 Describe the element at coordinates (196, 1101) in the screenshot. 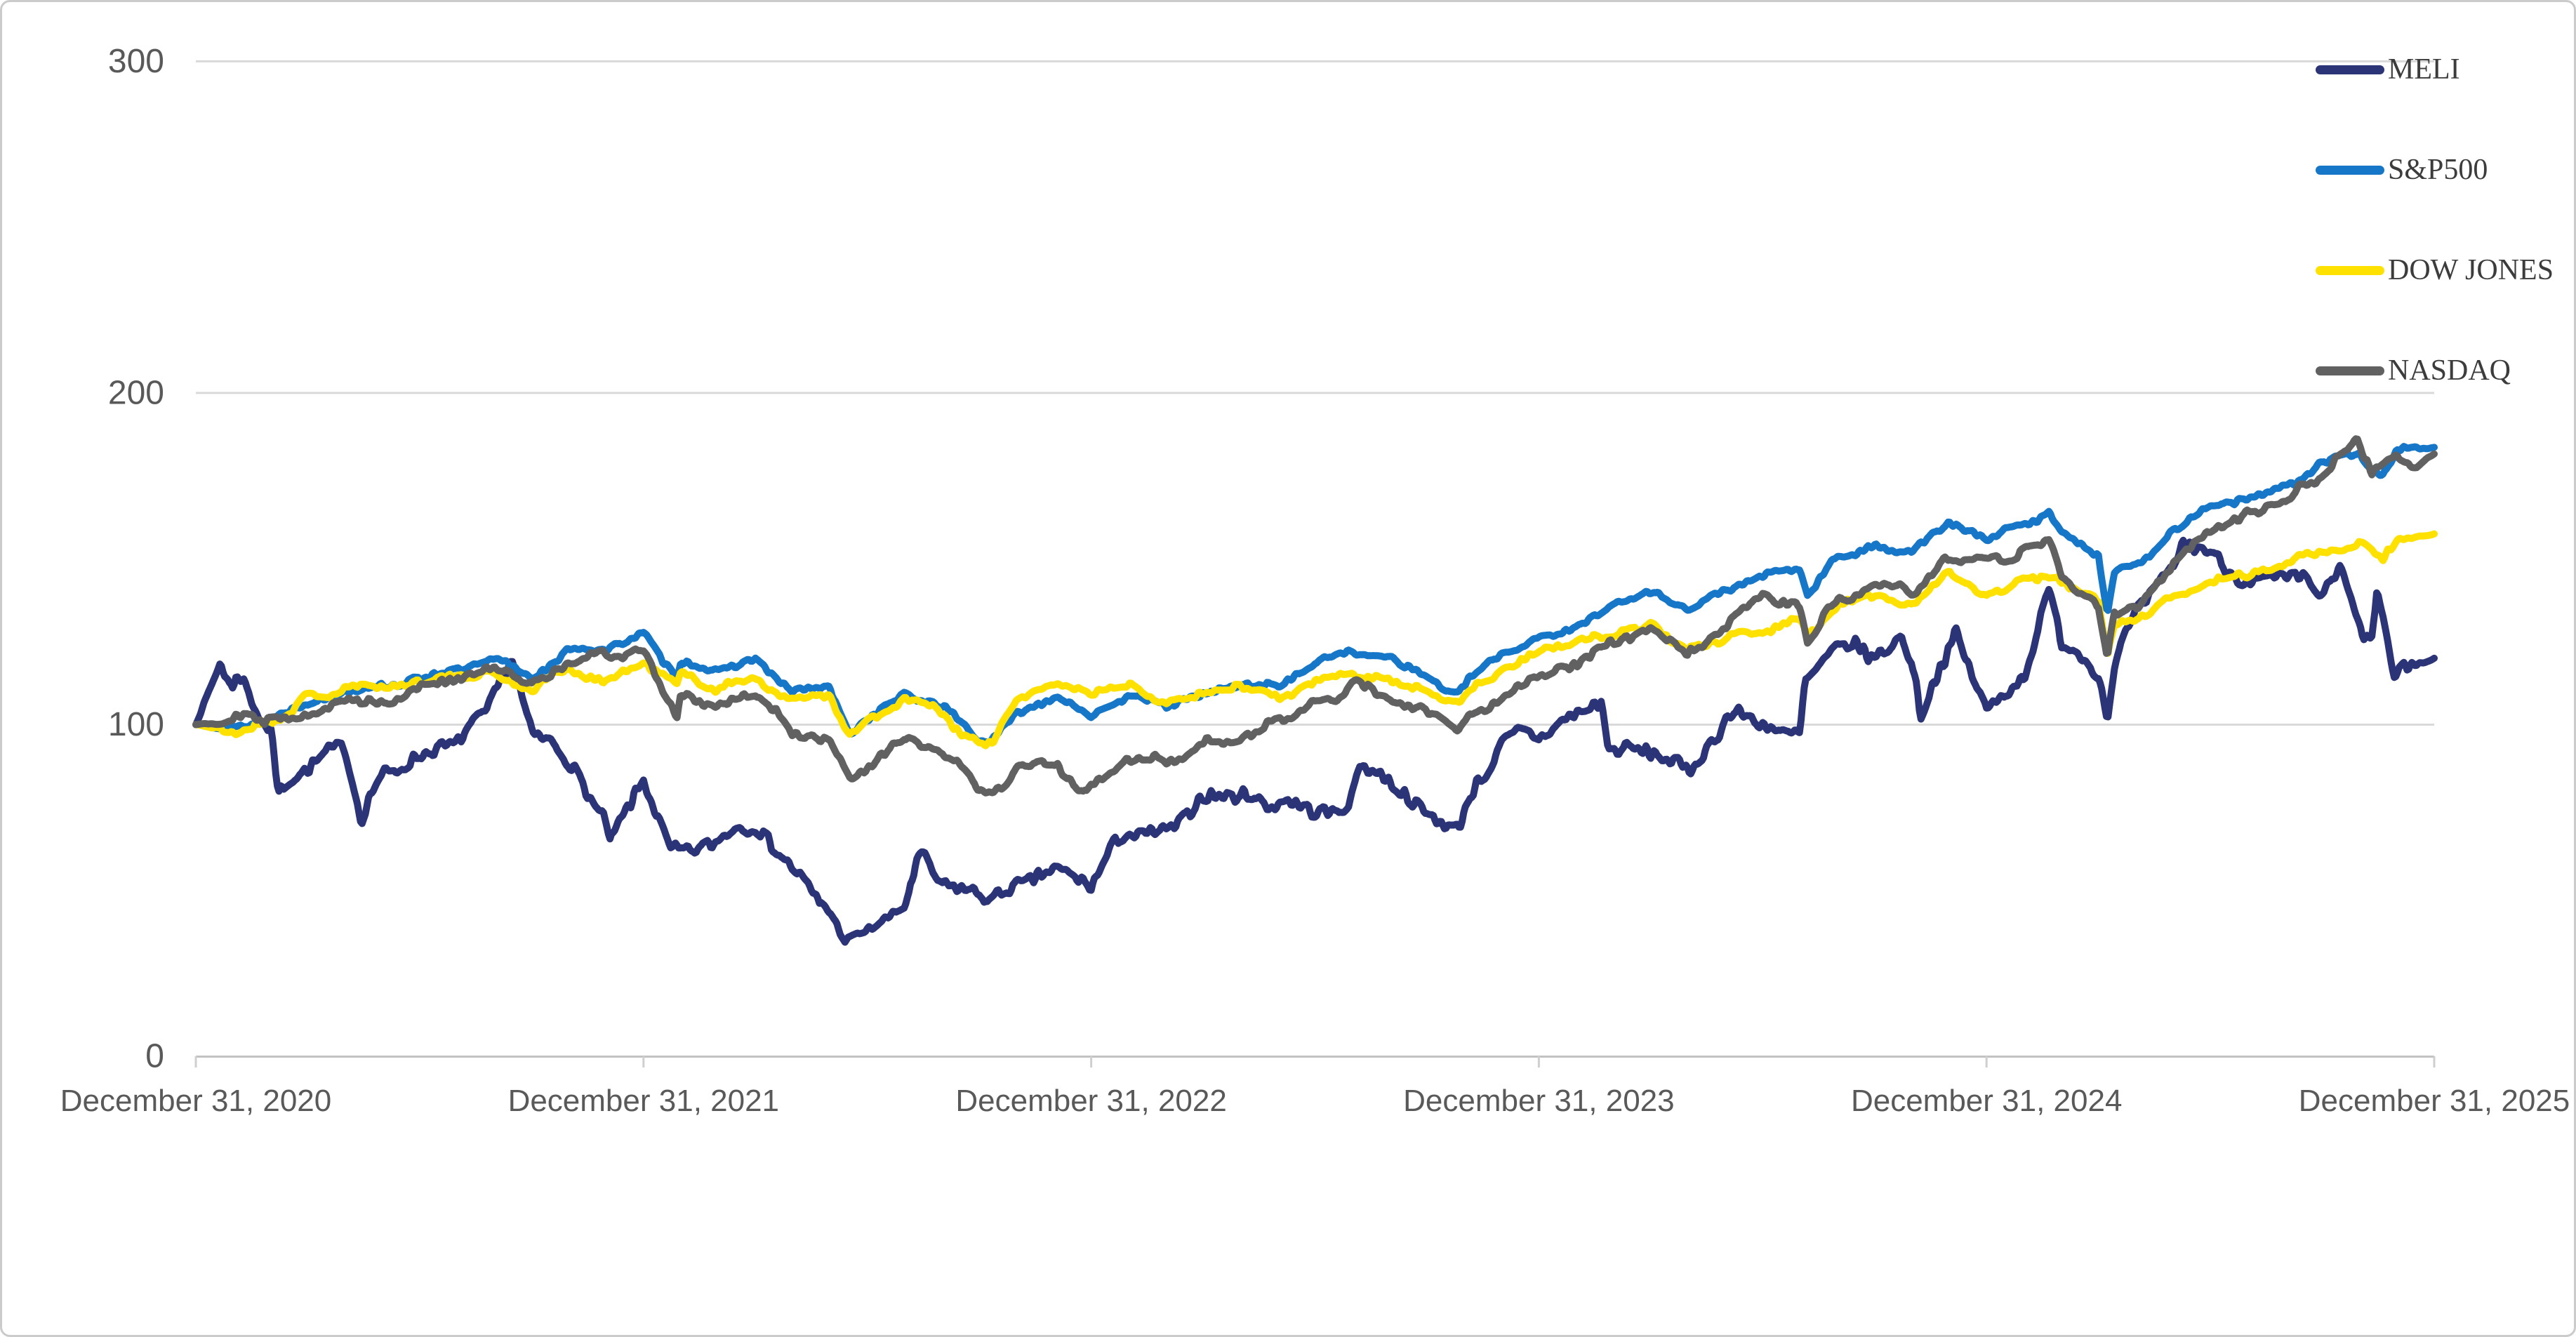

I see `x-axis-label: December 31, 2020` at that location.